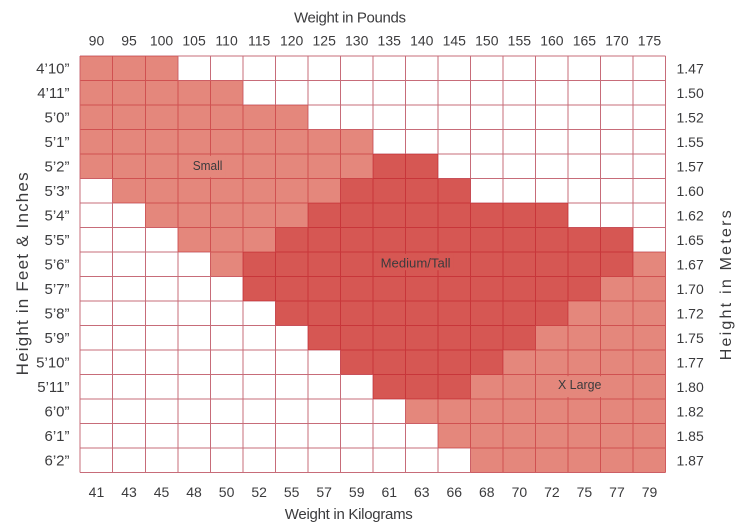  What do you see at coordinates (690, 362) in the screenshot?
I see `svg-text: 1.77` at bounding box center [690, 362].